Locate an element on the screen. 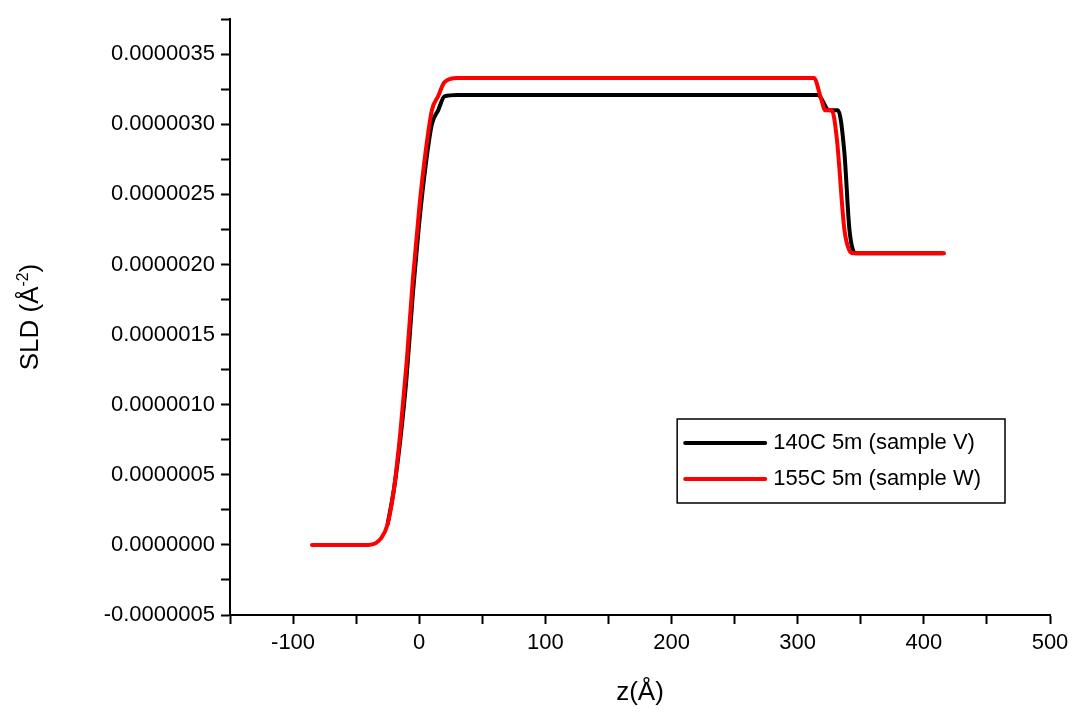 This screenshot has height=716, width=1078. y-tick-label: 0.0000015 is located at coordinates (163, 333).